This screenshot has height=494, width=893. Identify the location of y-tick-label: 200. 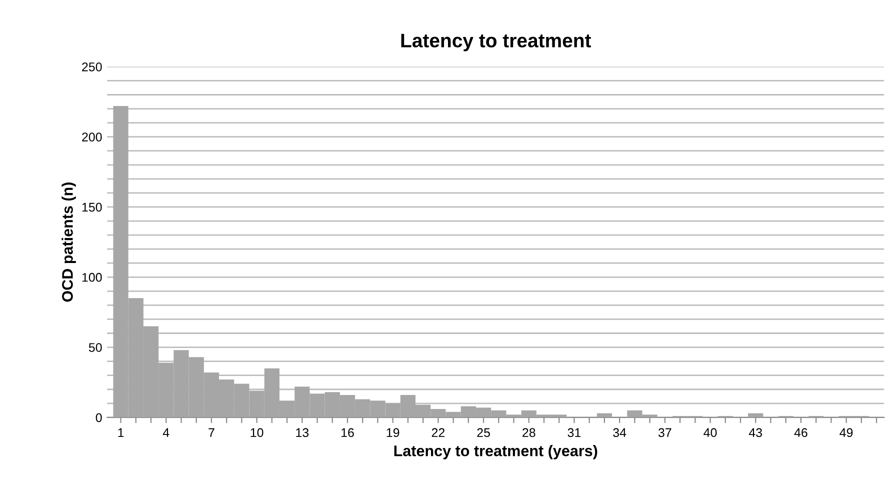
(92, 137).